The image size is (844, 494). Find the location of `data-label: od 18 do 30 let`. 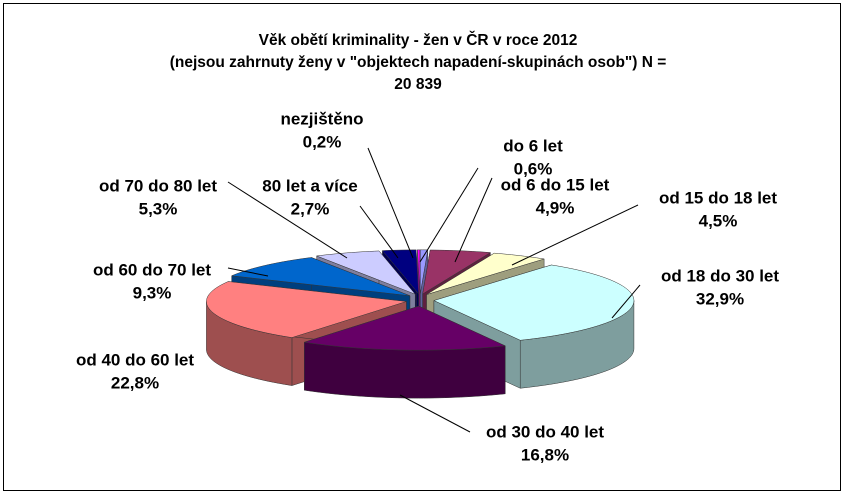

data-label: od 18 do 30 let is located at coordinates (720, 275).